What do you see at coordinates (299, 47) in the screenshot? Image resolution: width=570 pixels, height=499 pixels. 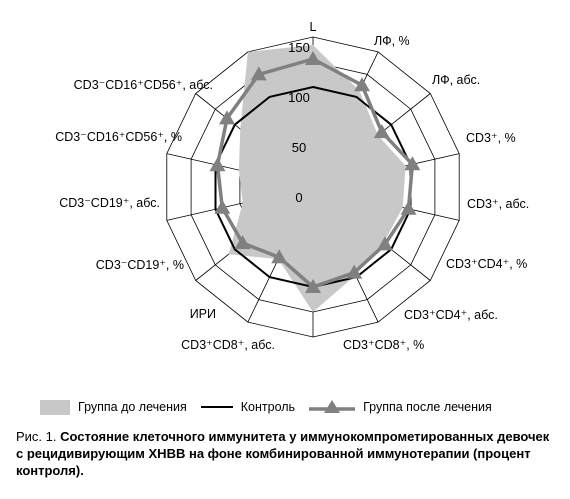 I see `tick-label: 150` at bounding box center [299, 47].